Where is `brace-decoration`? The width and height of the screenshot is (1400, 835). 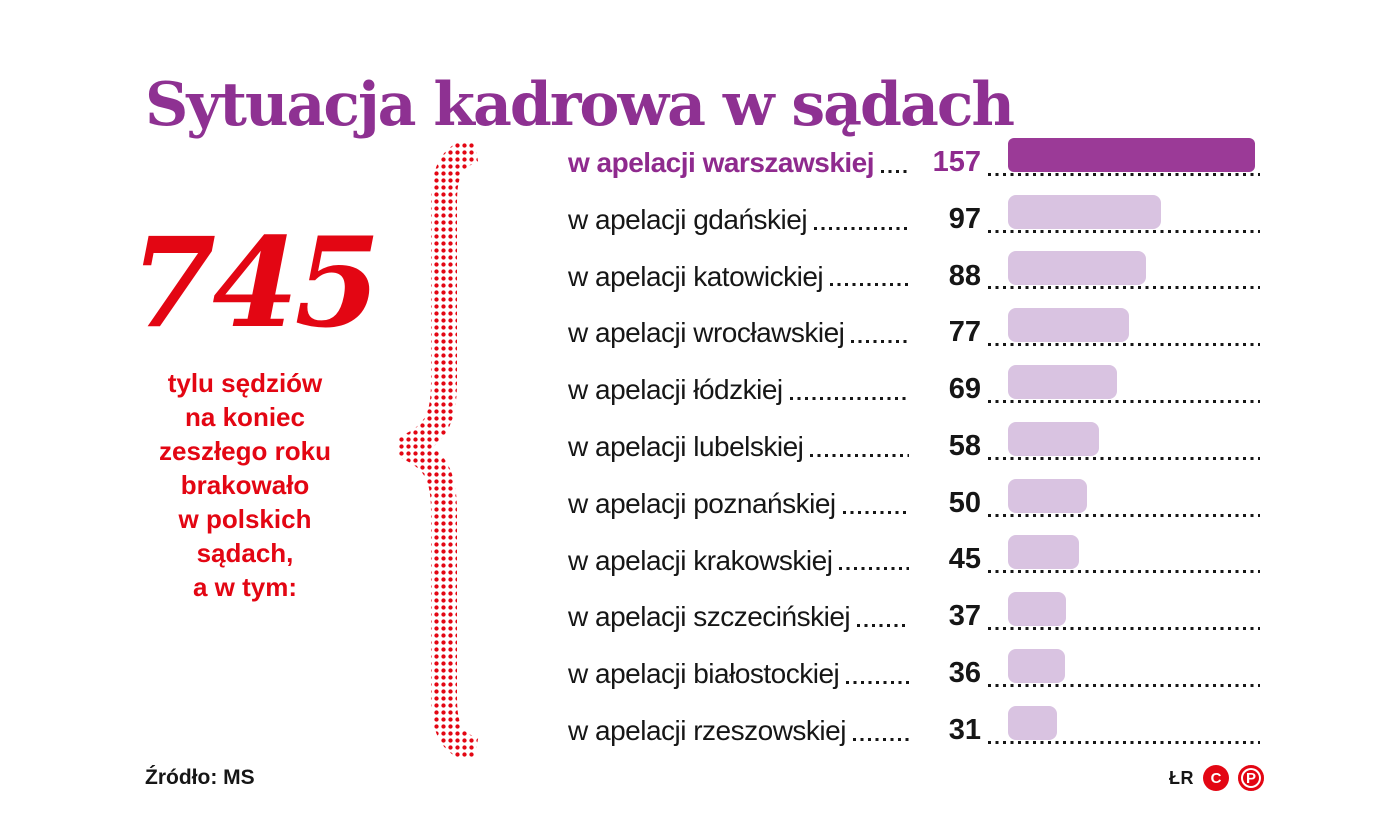 brace-decoration is located at coordinates (439, 450).